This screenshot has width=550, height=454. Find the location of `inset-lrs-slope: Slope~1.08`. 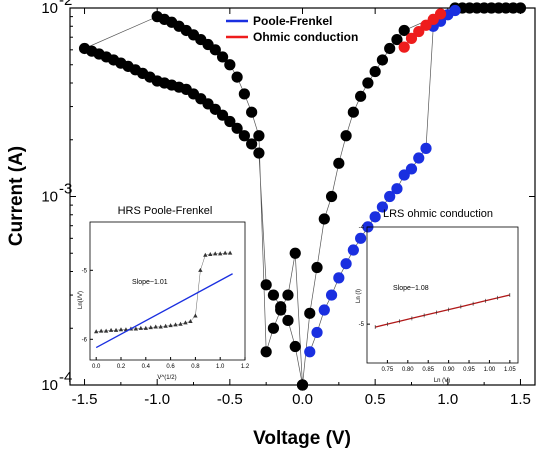

inset-lrs-slope: Slope~1.08 is located at coordinates (411, 288).